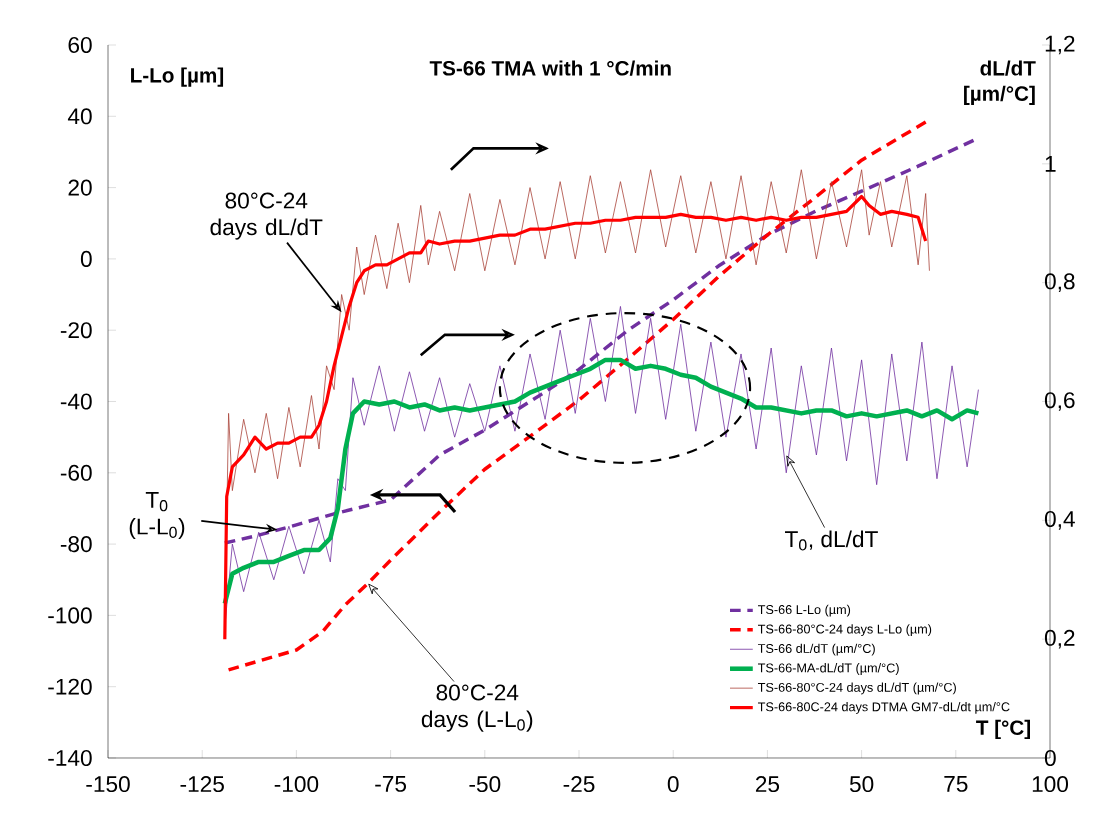  I want to click on y-tick-label: 40, so click(79, 116).